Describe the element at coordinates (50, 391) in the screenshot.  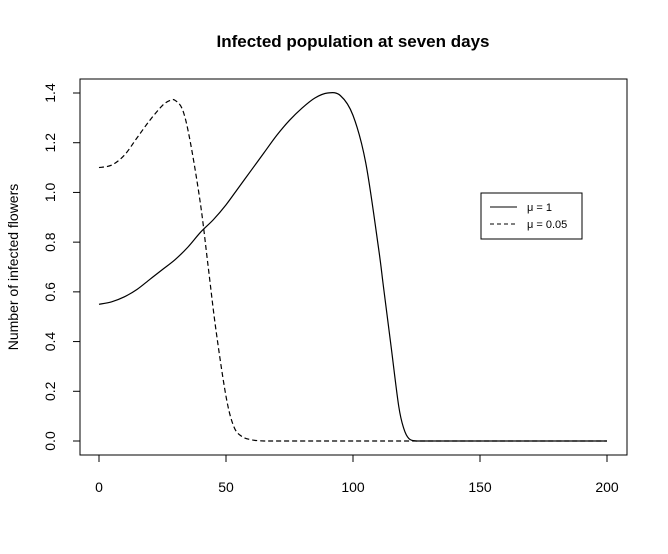
I see `y-tick-label: 0.2` at that location.